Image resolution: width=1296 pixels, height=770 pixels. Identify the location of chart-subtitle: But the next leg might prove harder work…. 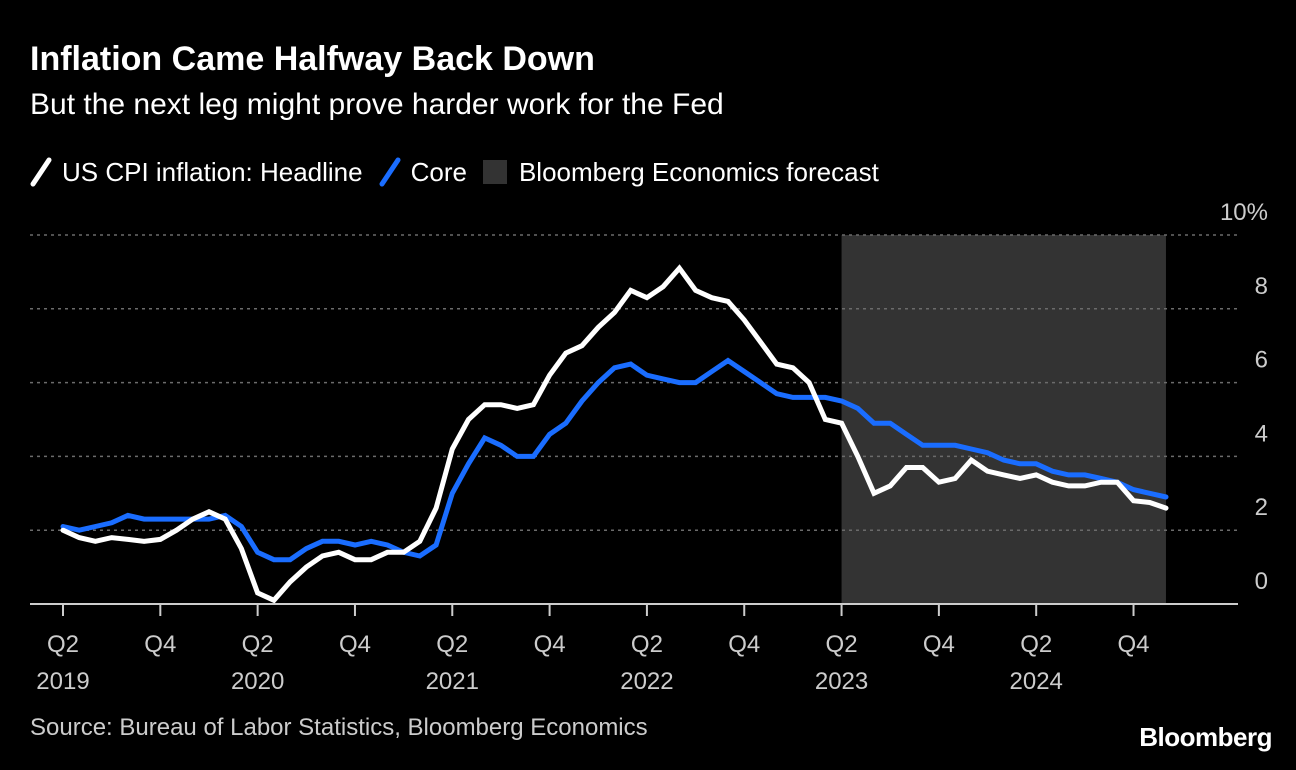
(377, 104).